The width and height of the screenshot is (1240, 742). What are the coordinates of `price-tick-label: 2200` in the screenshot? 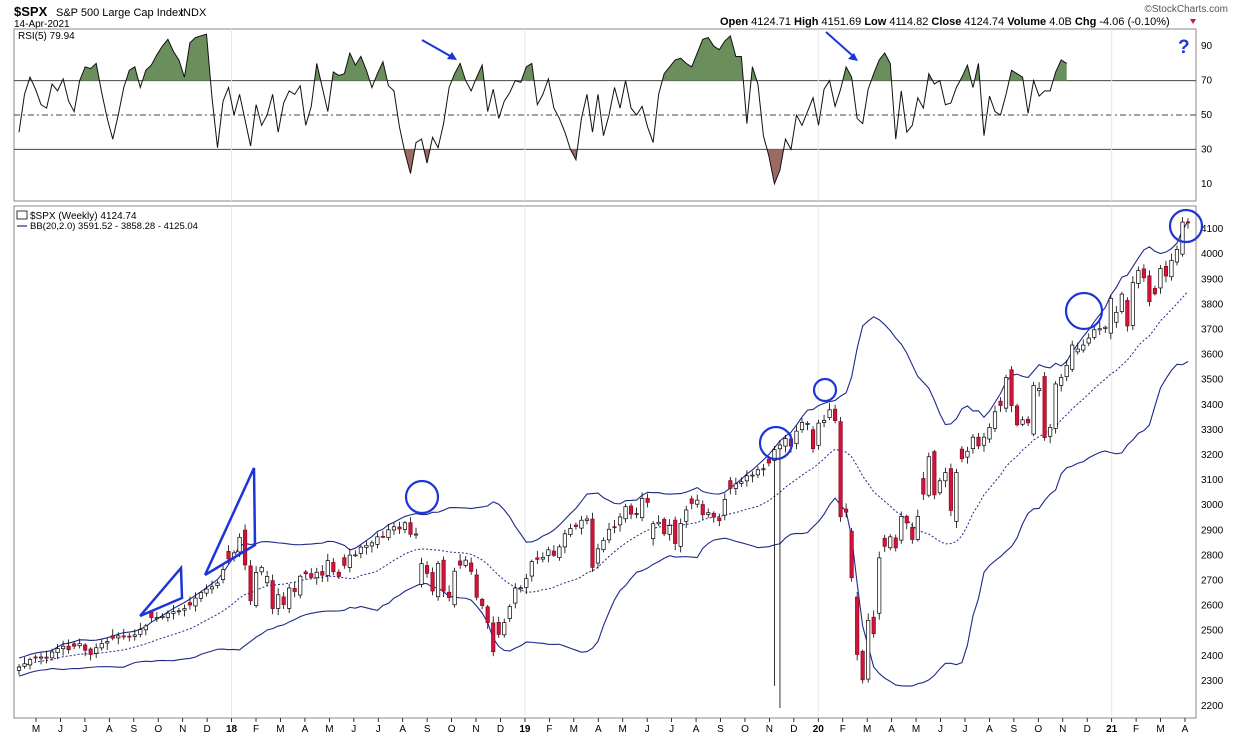 It's located at (1212, 706).